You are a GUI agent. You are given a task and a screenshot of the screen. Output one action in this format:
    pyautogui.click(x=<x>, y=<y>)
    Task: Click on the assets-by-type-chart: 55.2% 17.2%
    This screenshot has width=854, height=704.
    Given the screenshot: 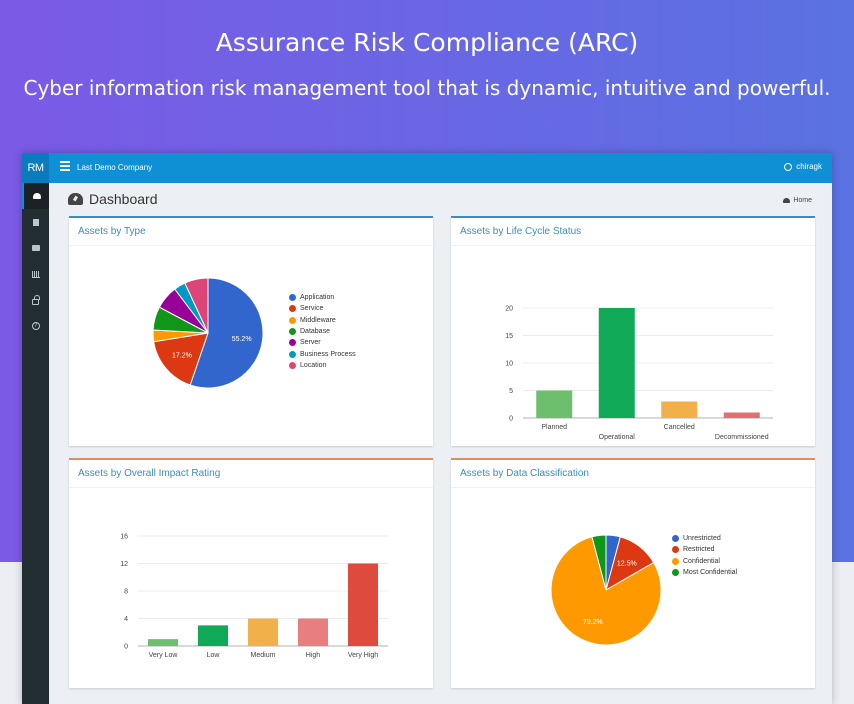 What is the action you would take?
    pyautogui.click(x=208, y=333)
    